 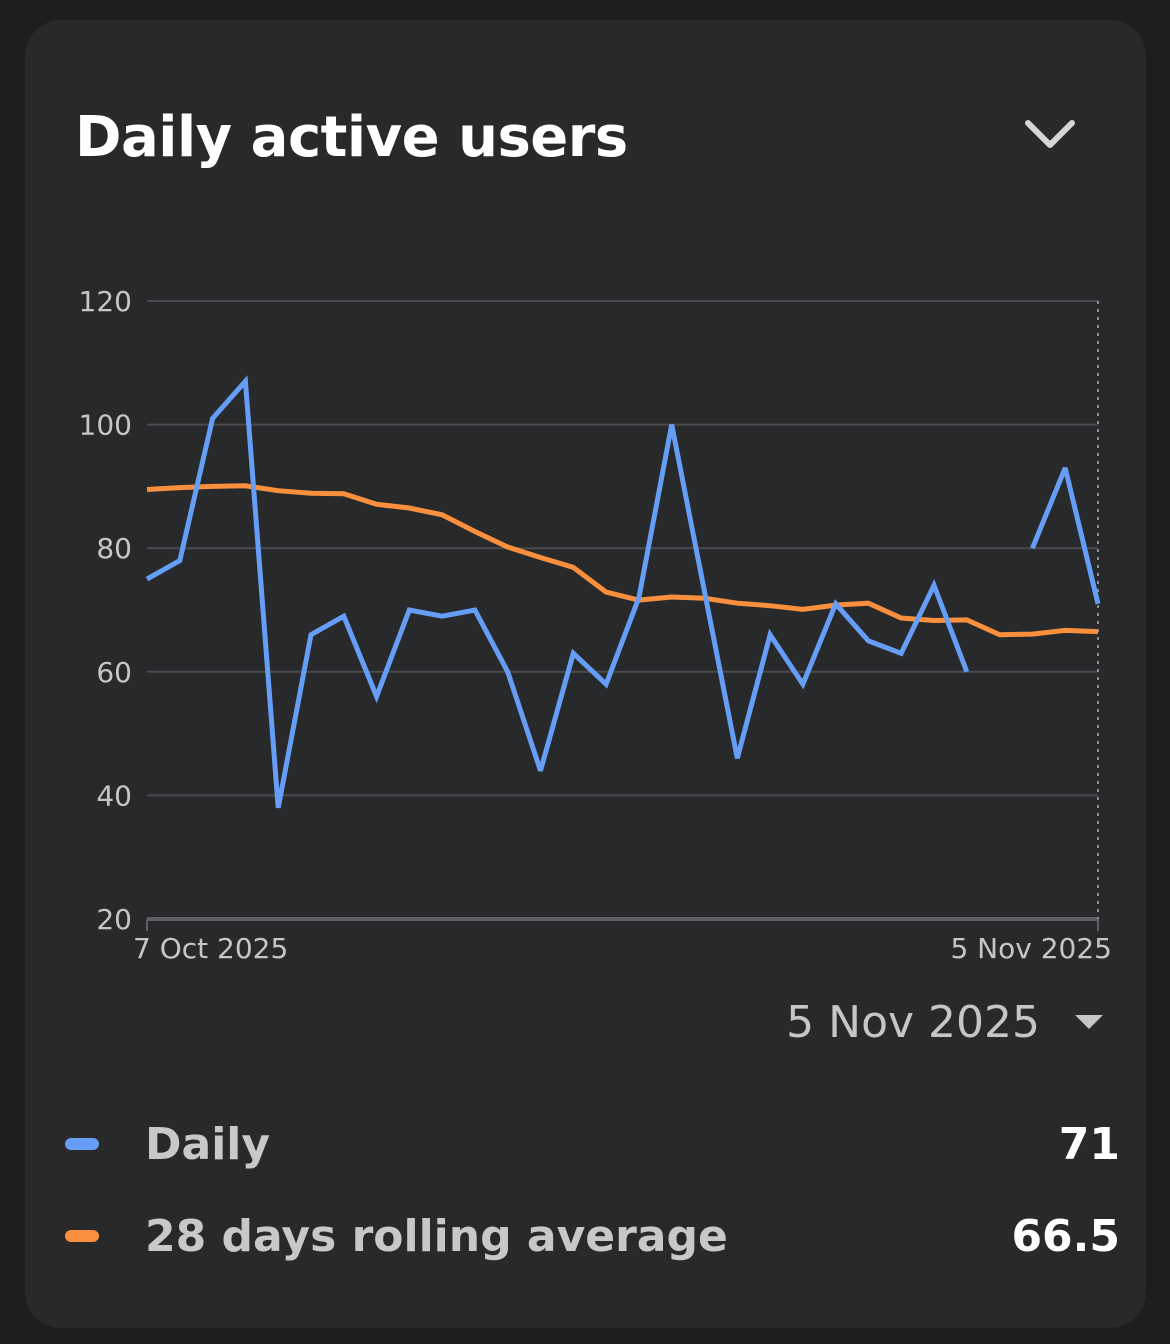 I want to click on x-tick-label-start: 7 Oct 2025, so click(x=210, y=948).